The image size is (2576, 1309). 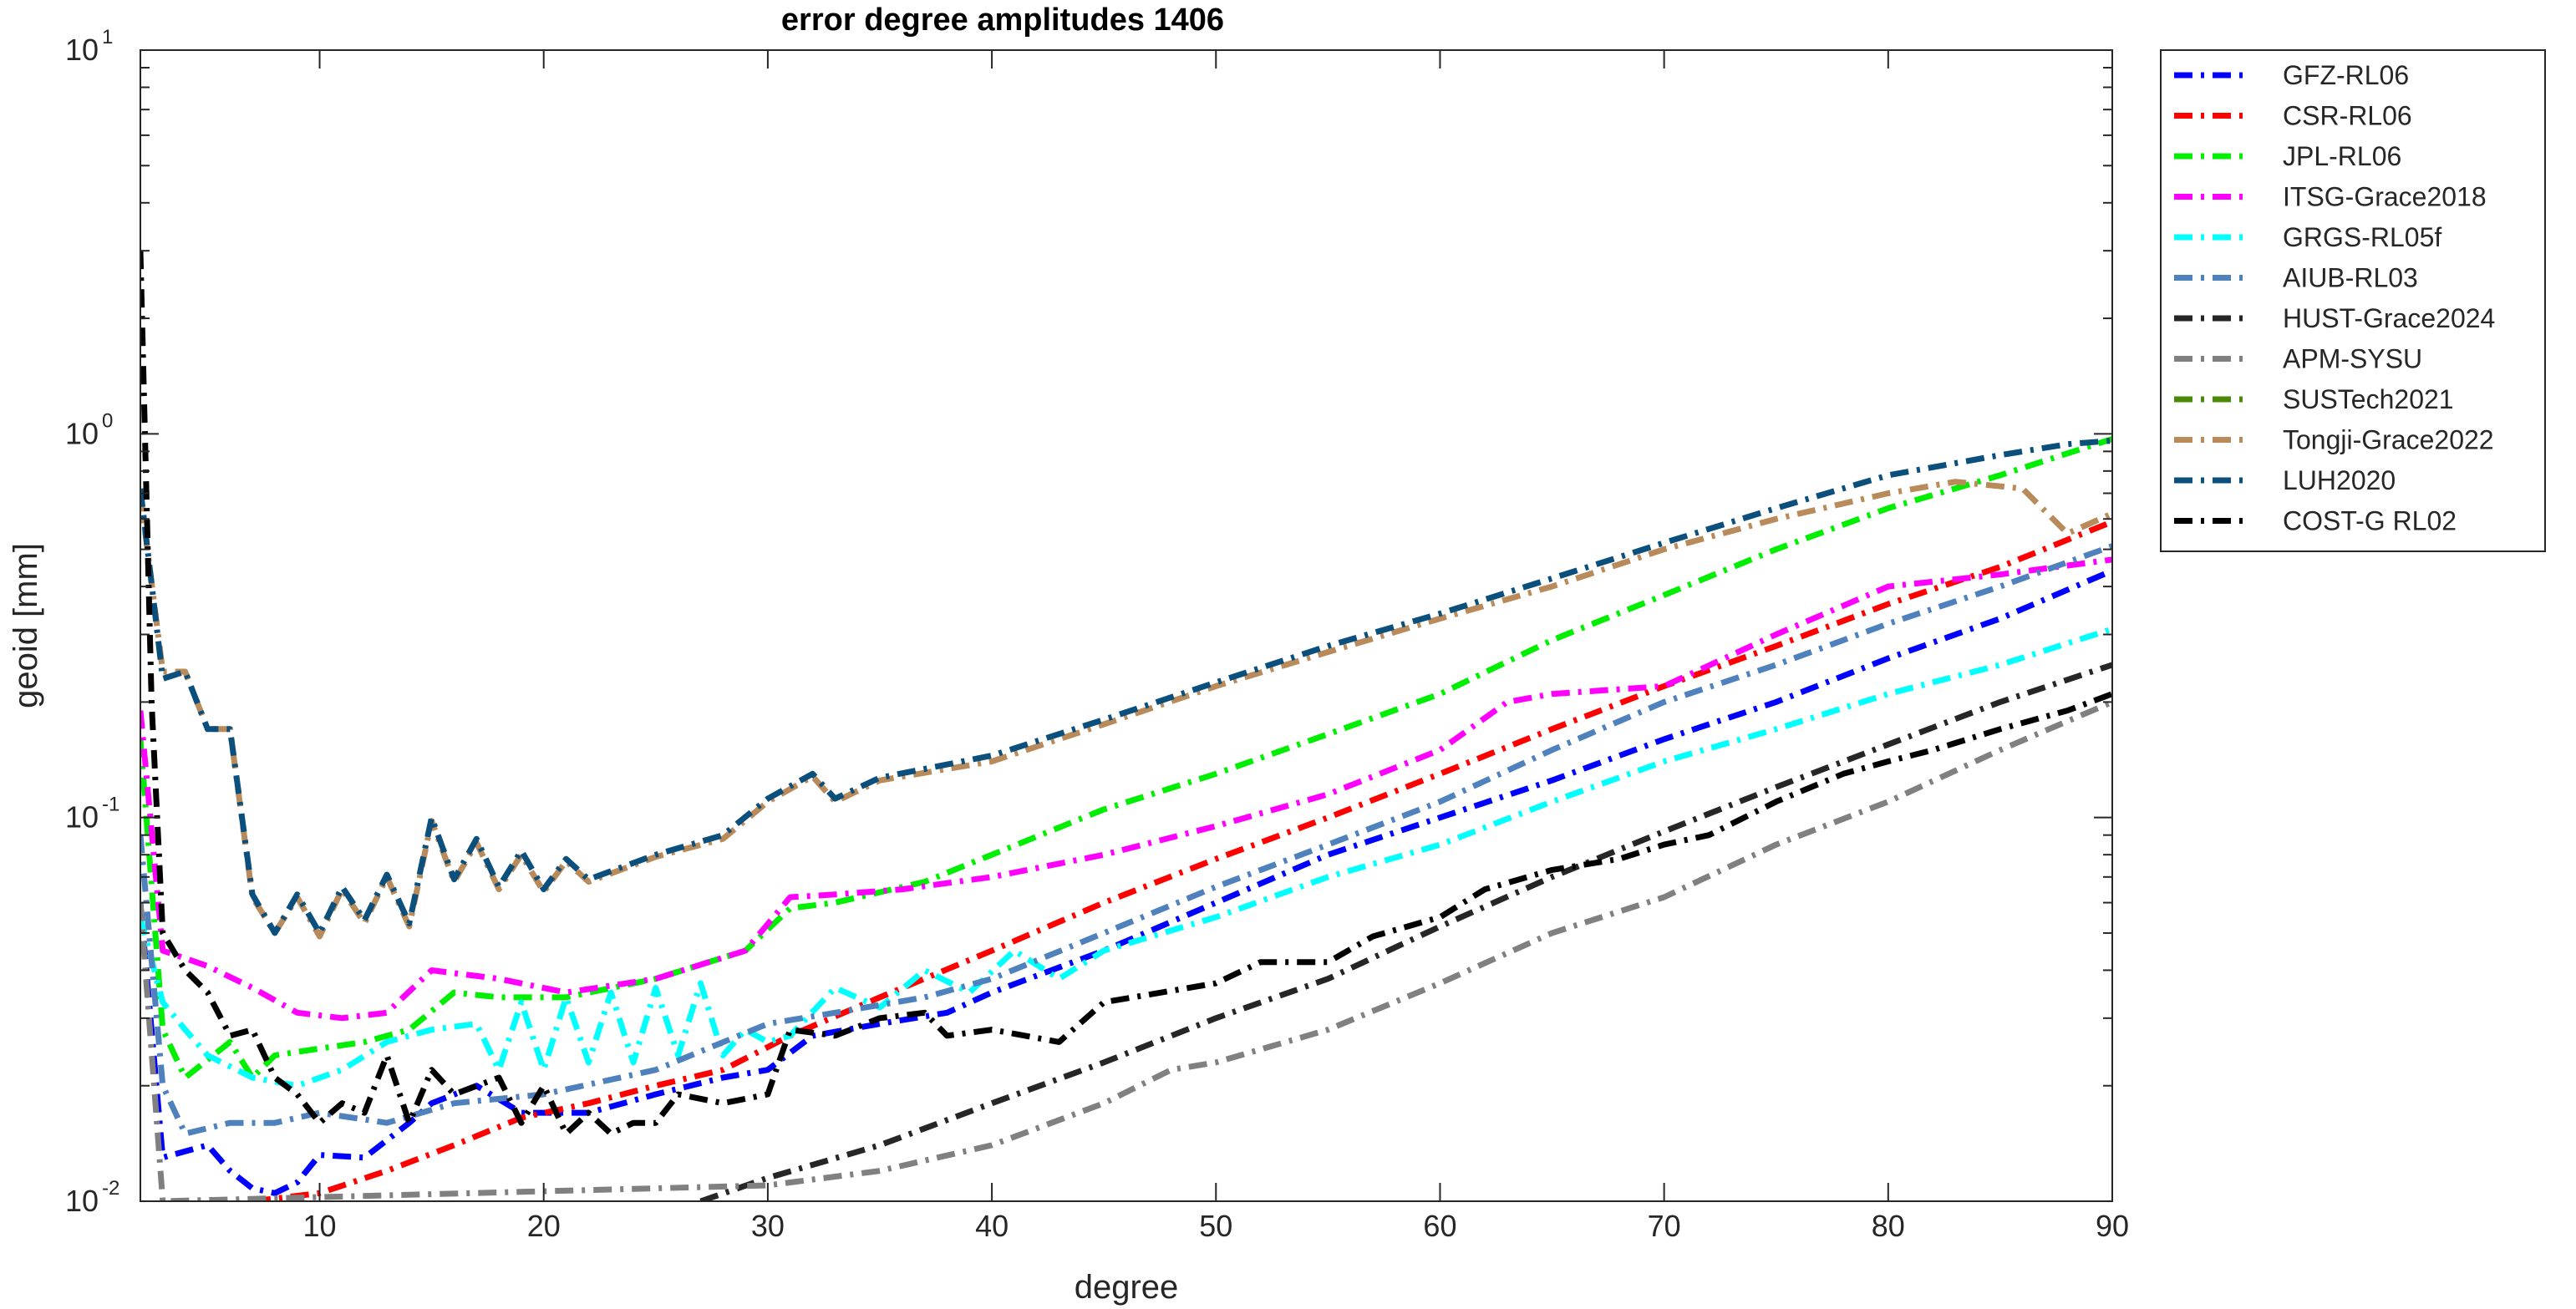 What do you see at coordinates (2339, 480) in the screenshot?
I see `legend-label: LUH2020` at bounding box center [2339, 480].